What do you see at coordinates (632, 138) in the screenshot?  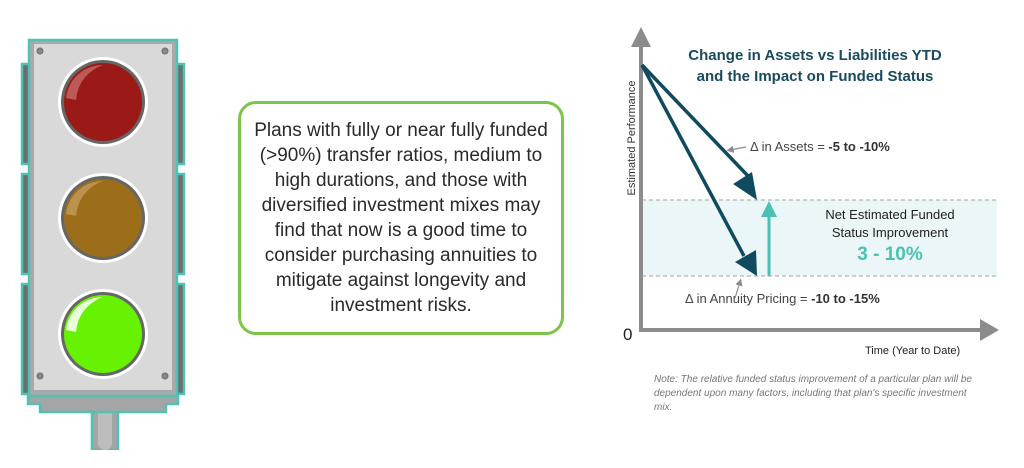 I see `y-axis-label: Estimated Performance` at bounding box center [632, 138].